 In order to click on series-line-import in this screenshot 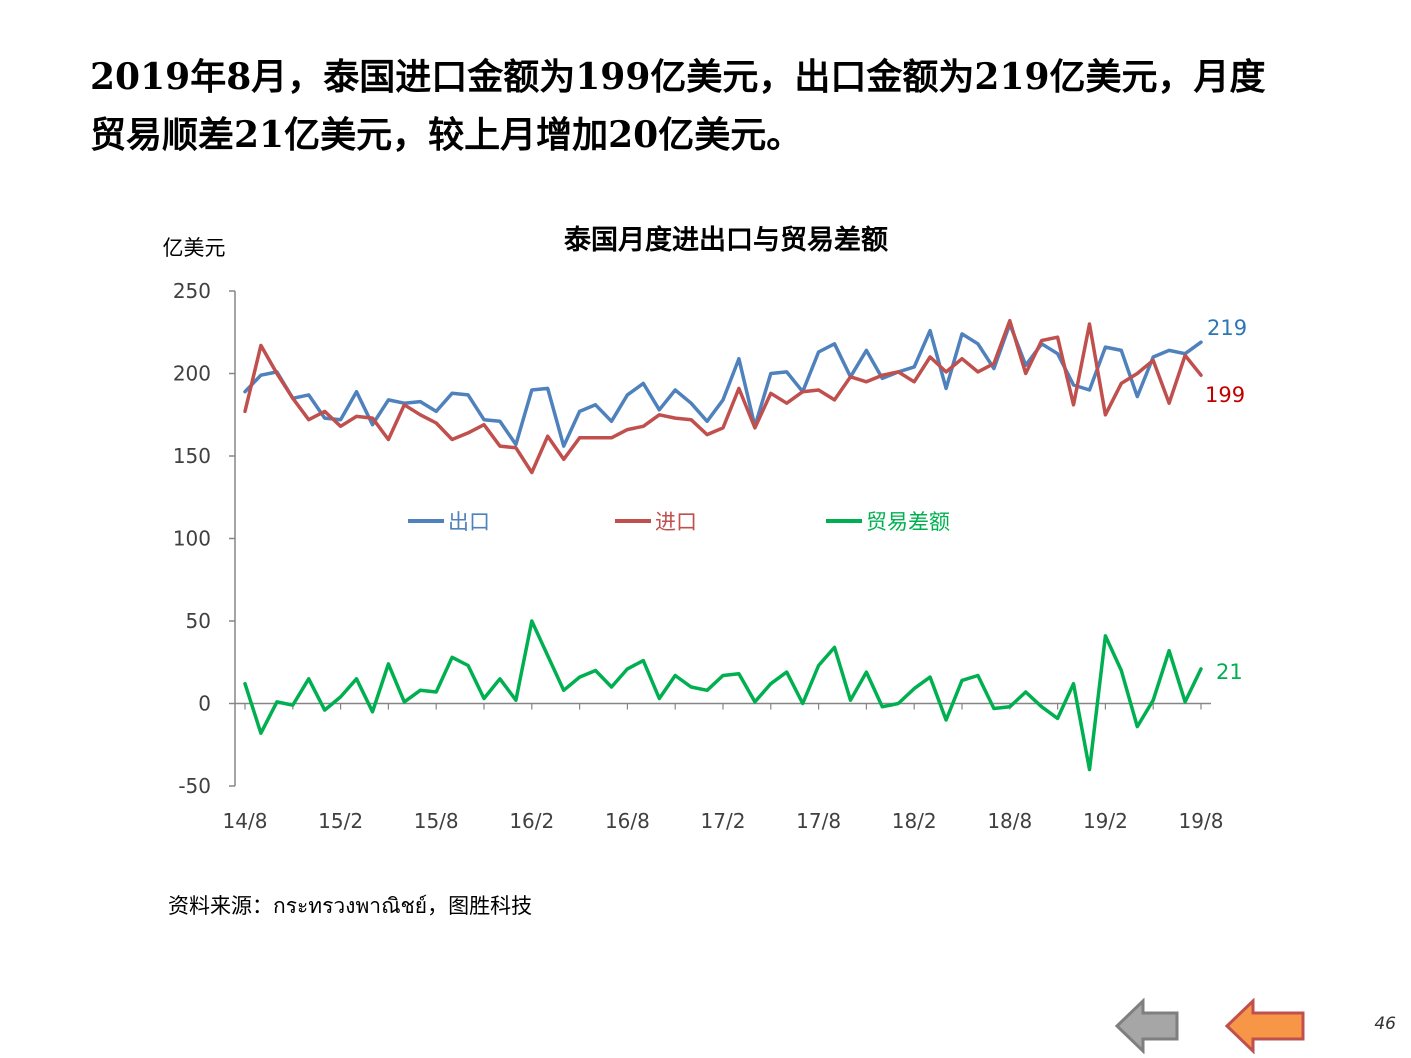, I will do `click(723, 396)`.